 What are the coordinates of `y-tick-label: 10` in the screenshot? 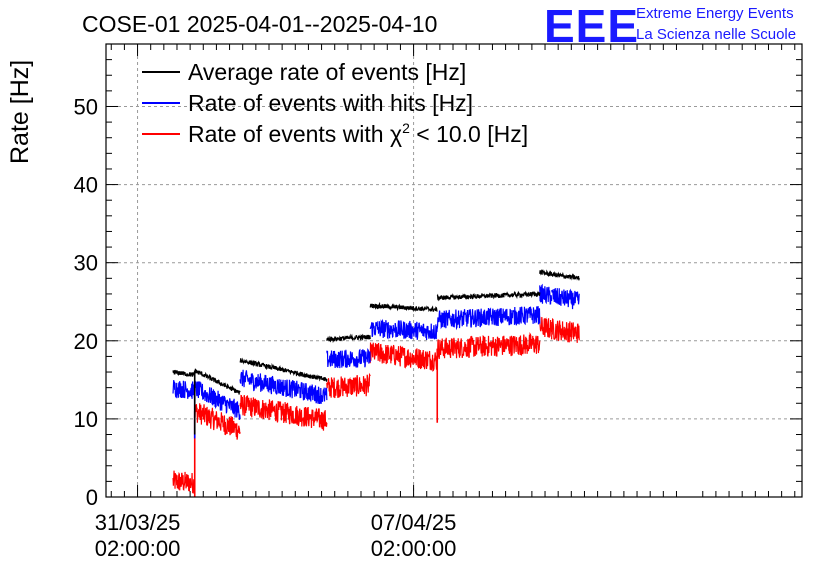 It's located at (86, 419).